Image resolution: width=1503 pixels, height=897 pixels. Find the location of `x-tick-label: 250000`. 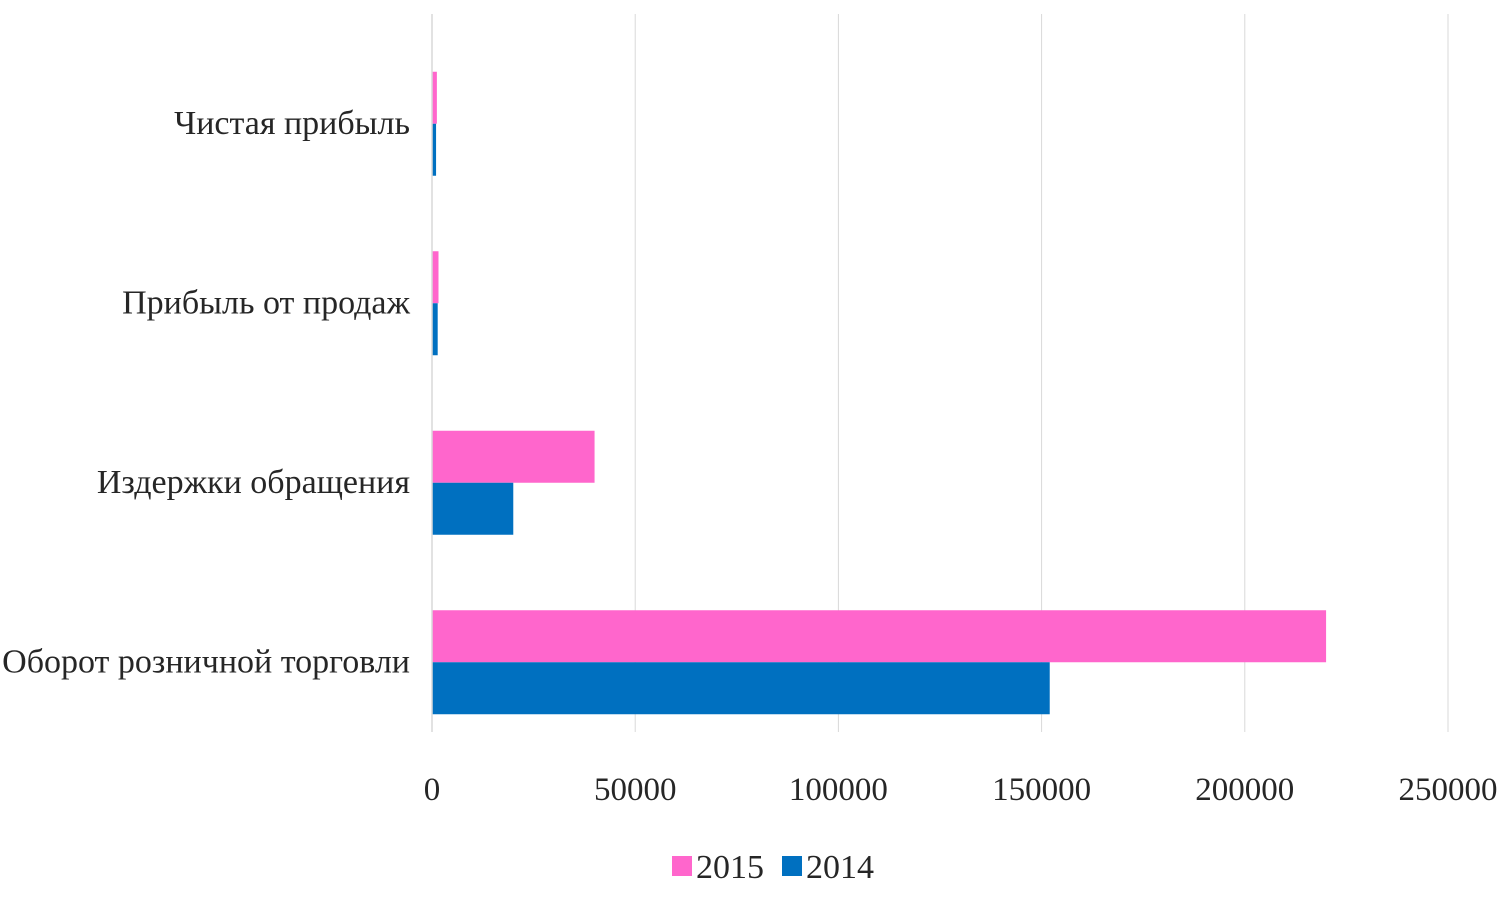

x-tick-label: 250000 is located at coordinates (1448, 790).